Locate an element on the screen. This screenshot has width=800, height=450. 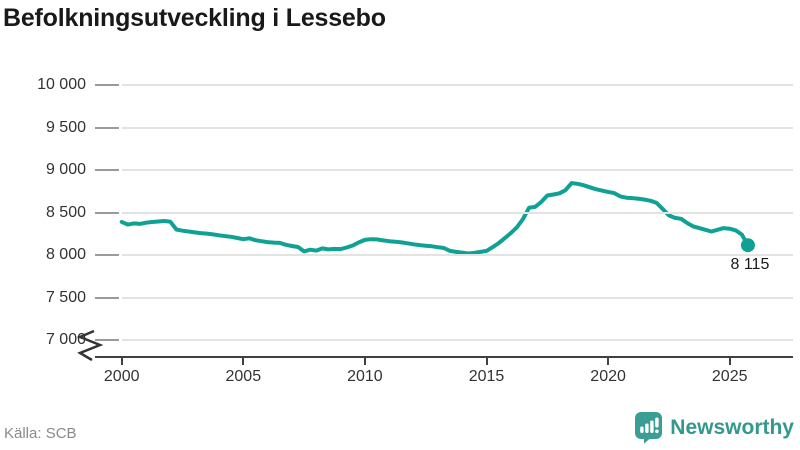
newsworthy-wordmark: Newsworthy is located at coordinates (732, 427).